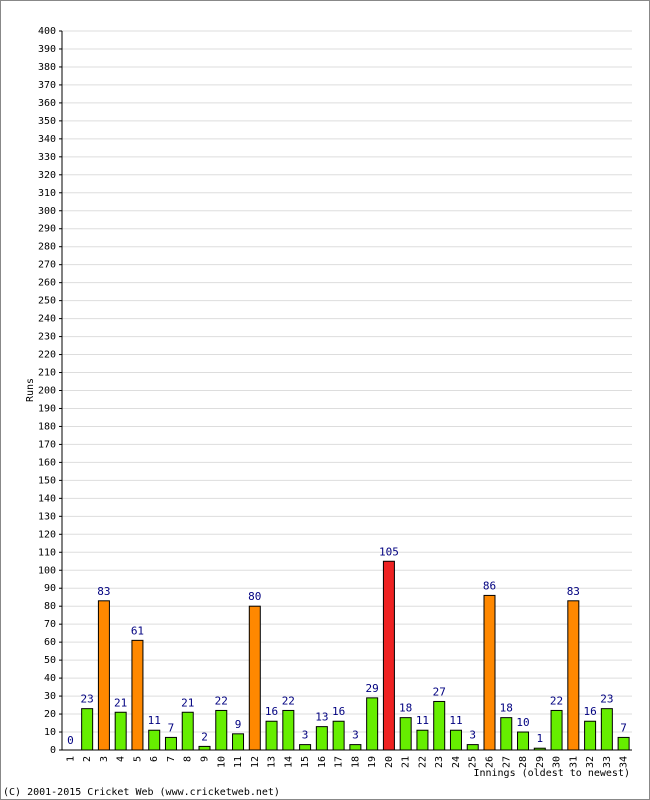 The width and height of the screenshot is (650, 800). What do you see at coordinates (47, 426) in the screenshot?
I see `y-tick-label: 180` at bounding box center [47, 426].